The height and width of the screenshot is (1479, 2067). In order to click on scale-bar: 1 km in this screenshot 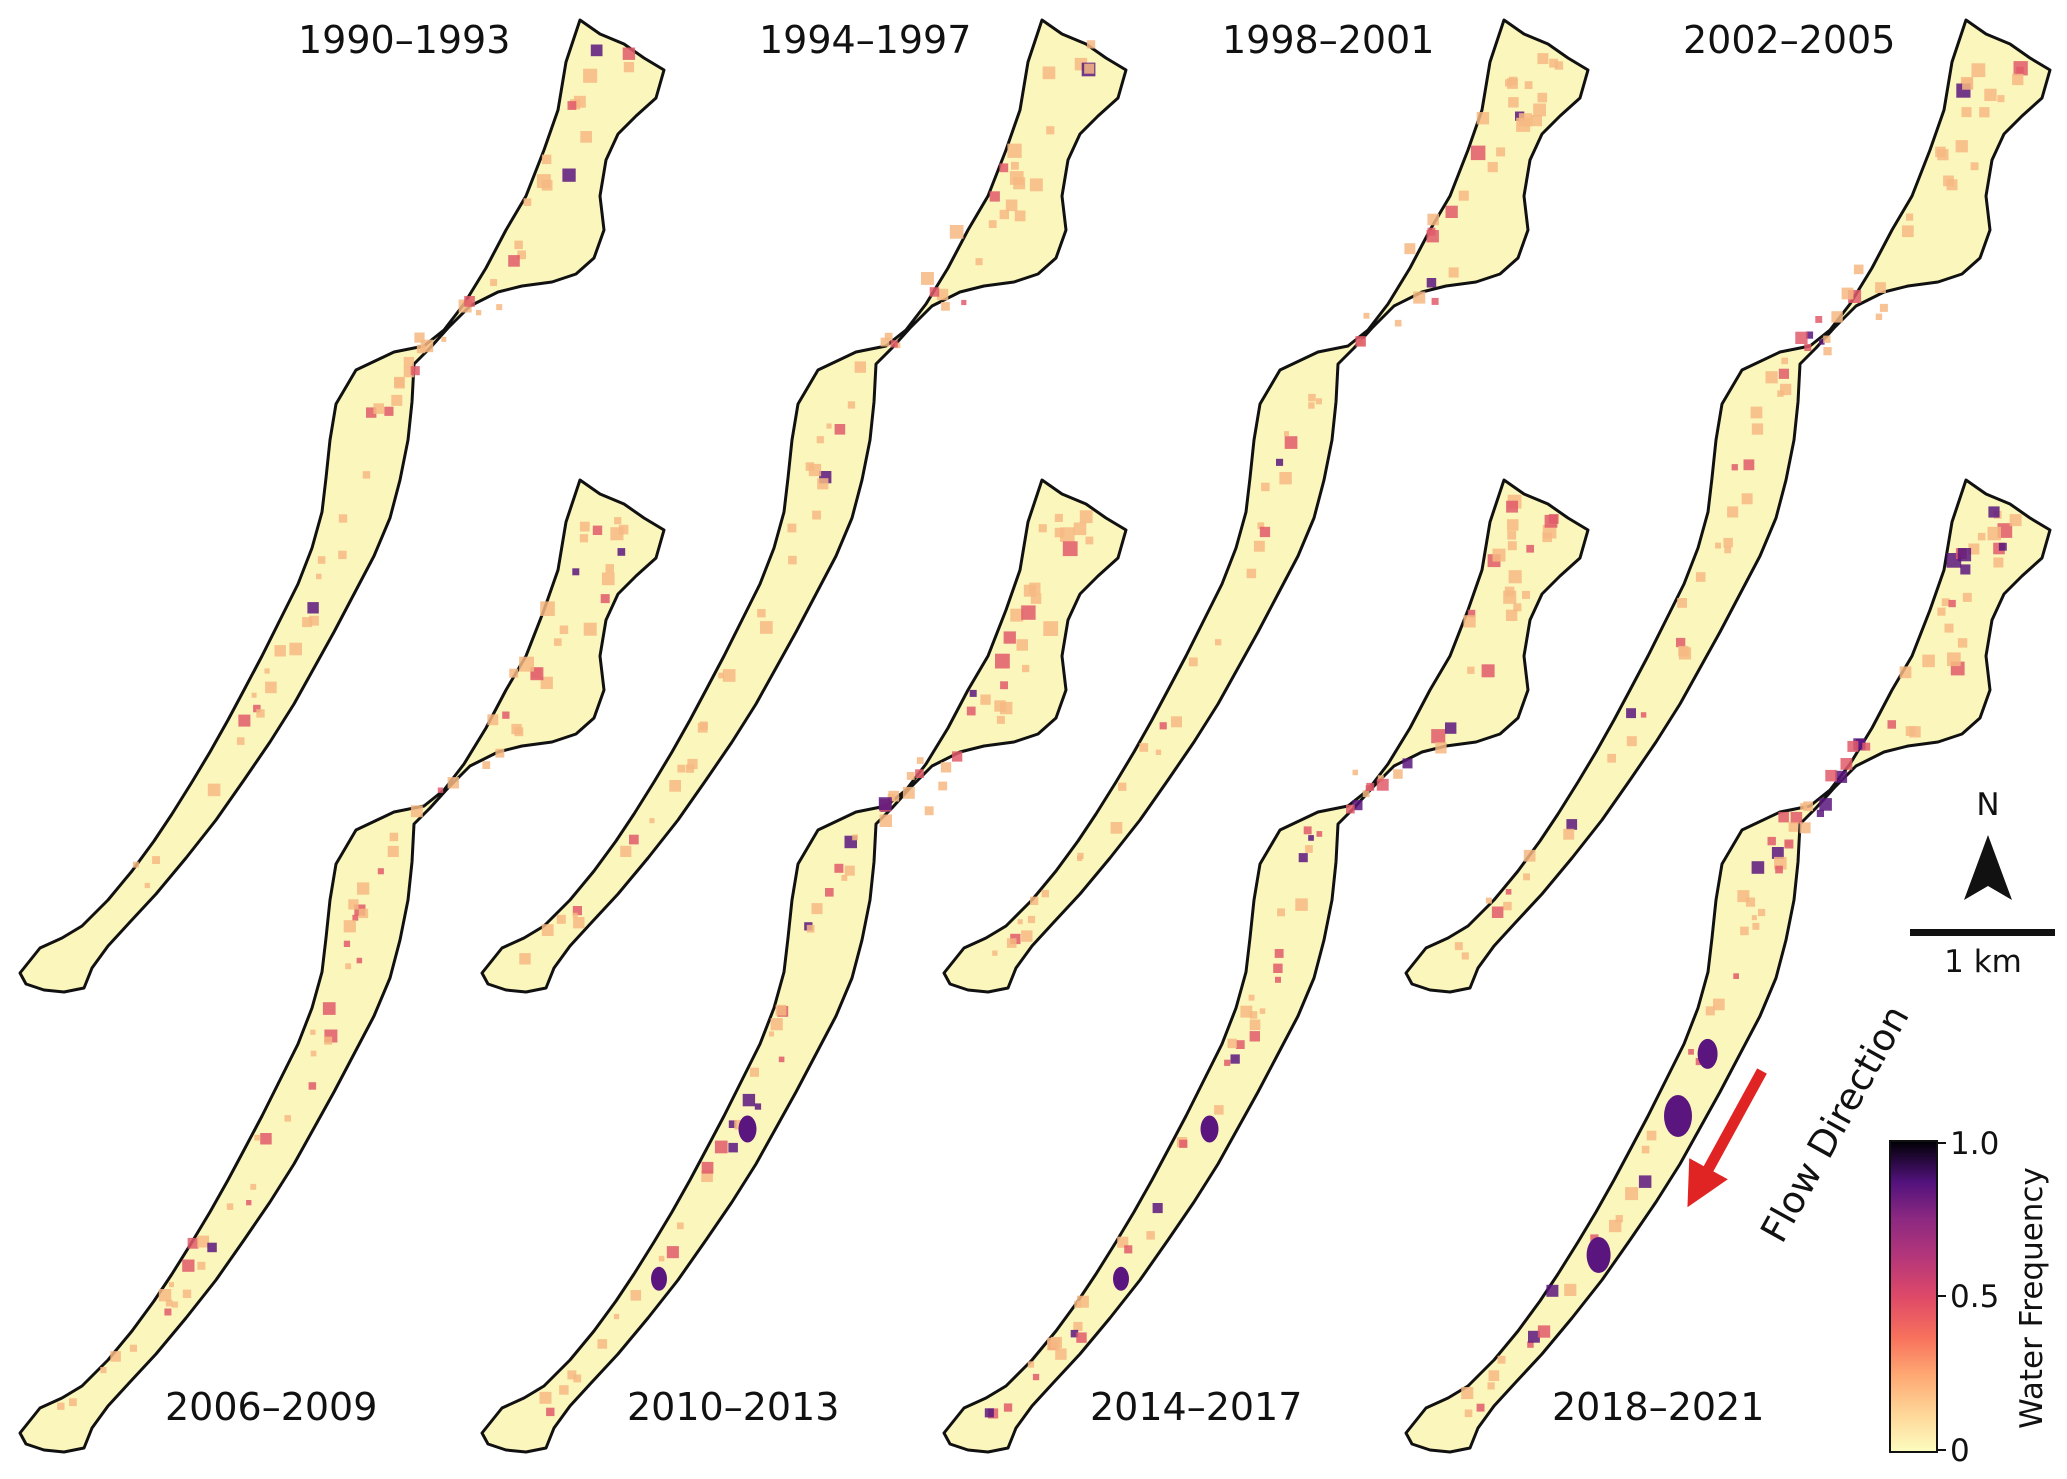, I will do `click(1982, 954)`.